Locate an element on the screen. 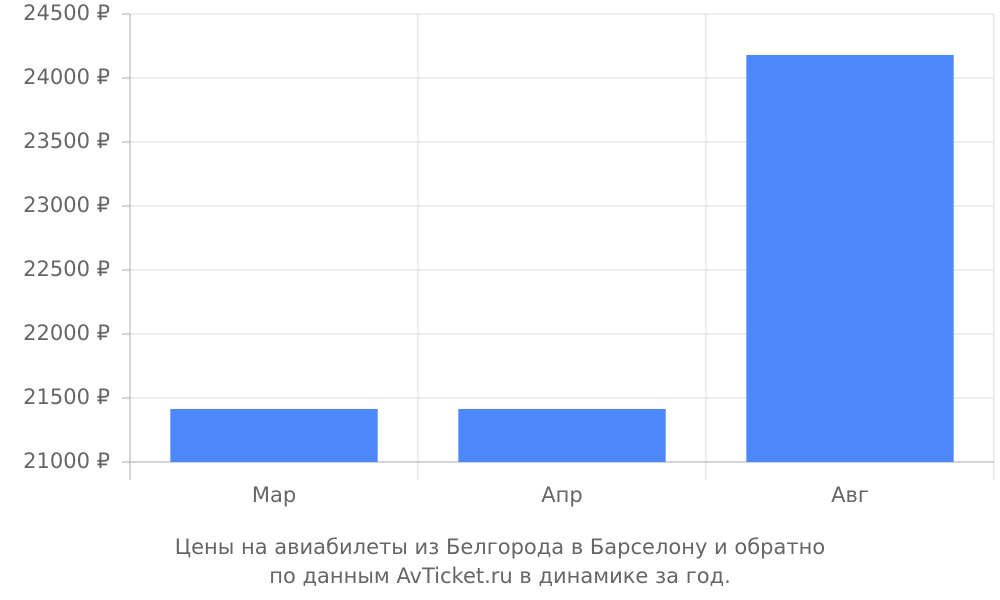 Image resolution: width=1000 pixels, height=600 pixels. y-tick-label: 23500 ₽ is located at coordinates (66, 141).